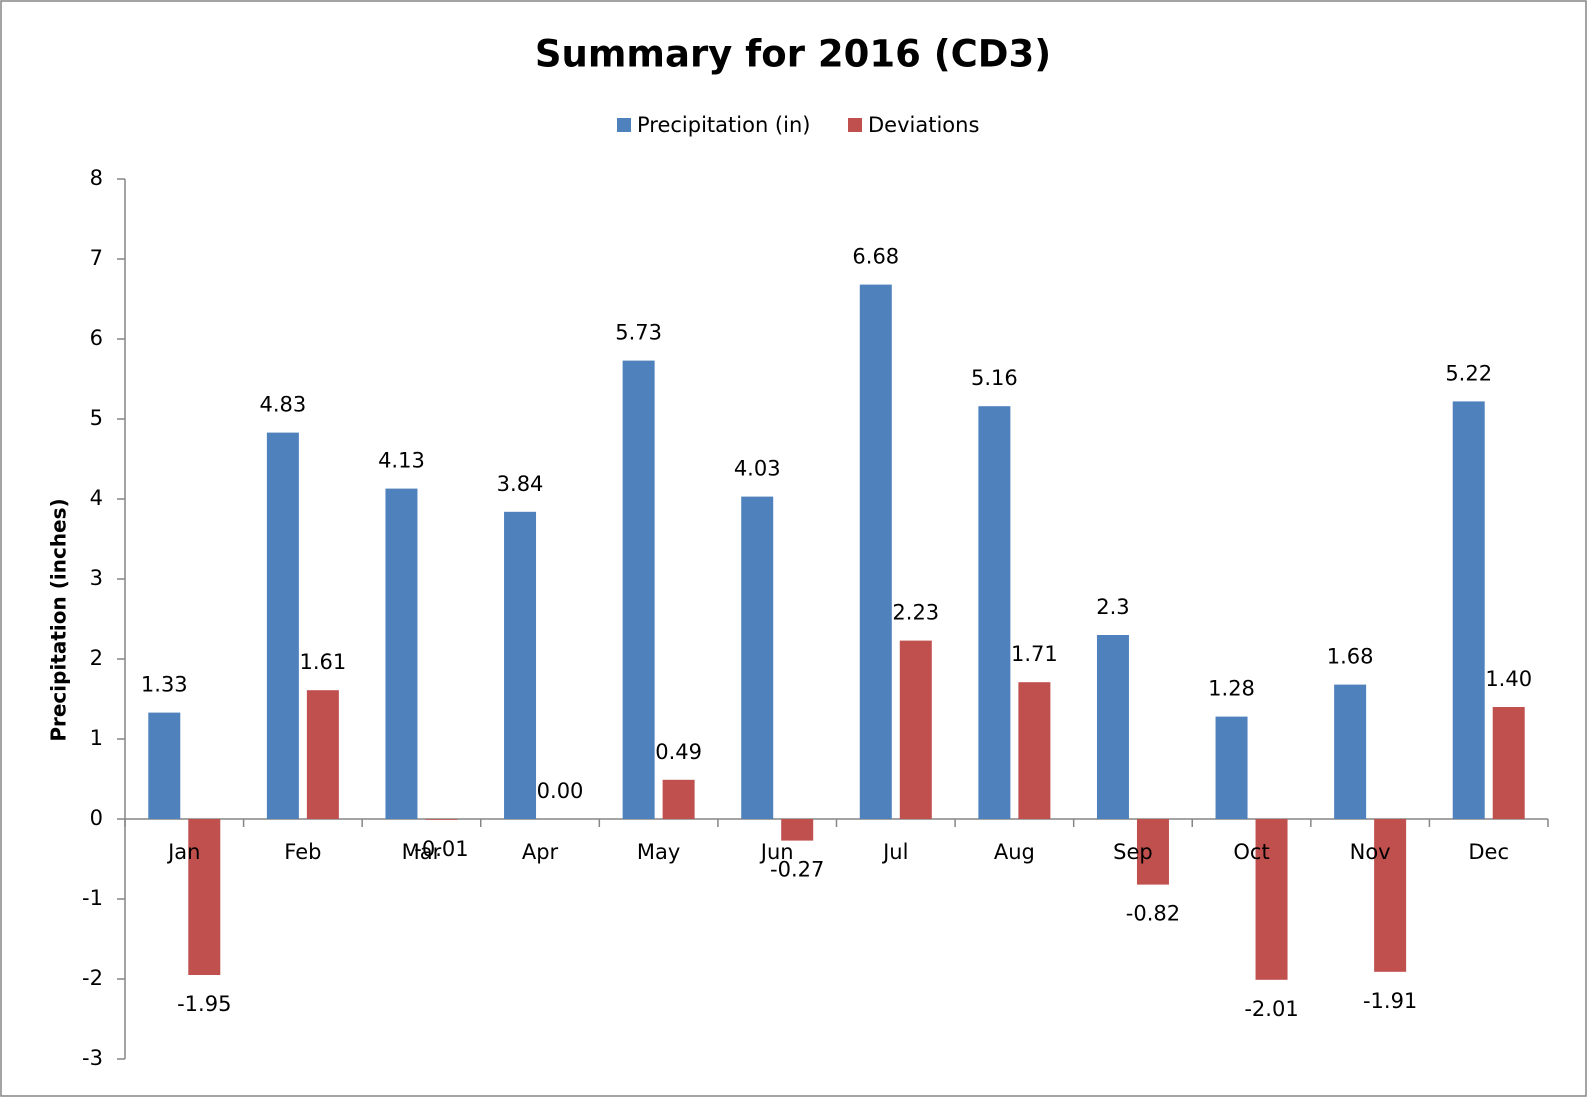 The width and height of the screenshot is (1587, 1097). I want to click on y-tick-label: 2, so click(96, 658).